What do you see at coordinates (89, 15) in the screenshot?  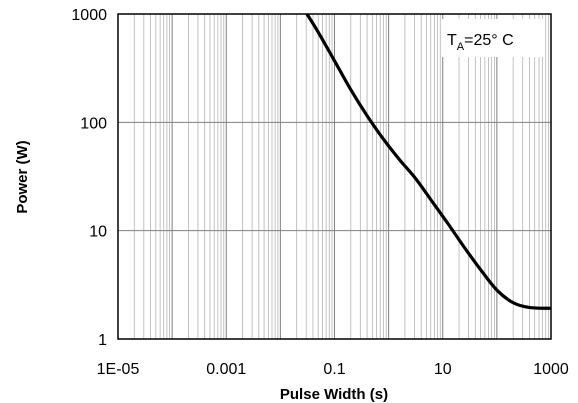 I see `y-tick-label: 1000` at bounding box center [89, 15].